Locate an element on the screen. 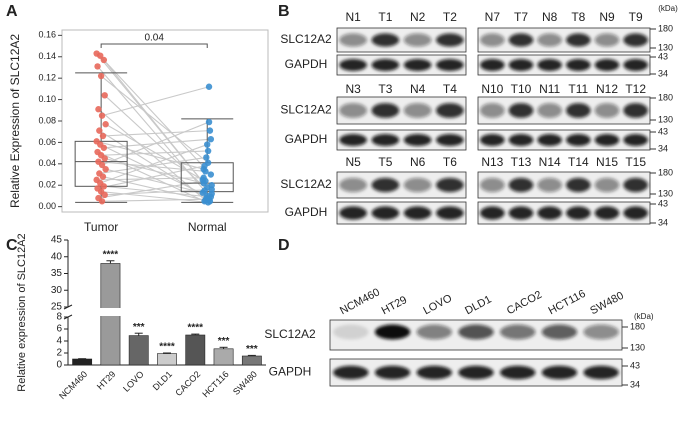 This screenshot has width=685, height=421. x-tick-label: CACO2 is located at coordinates (187, 383).